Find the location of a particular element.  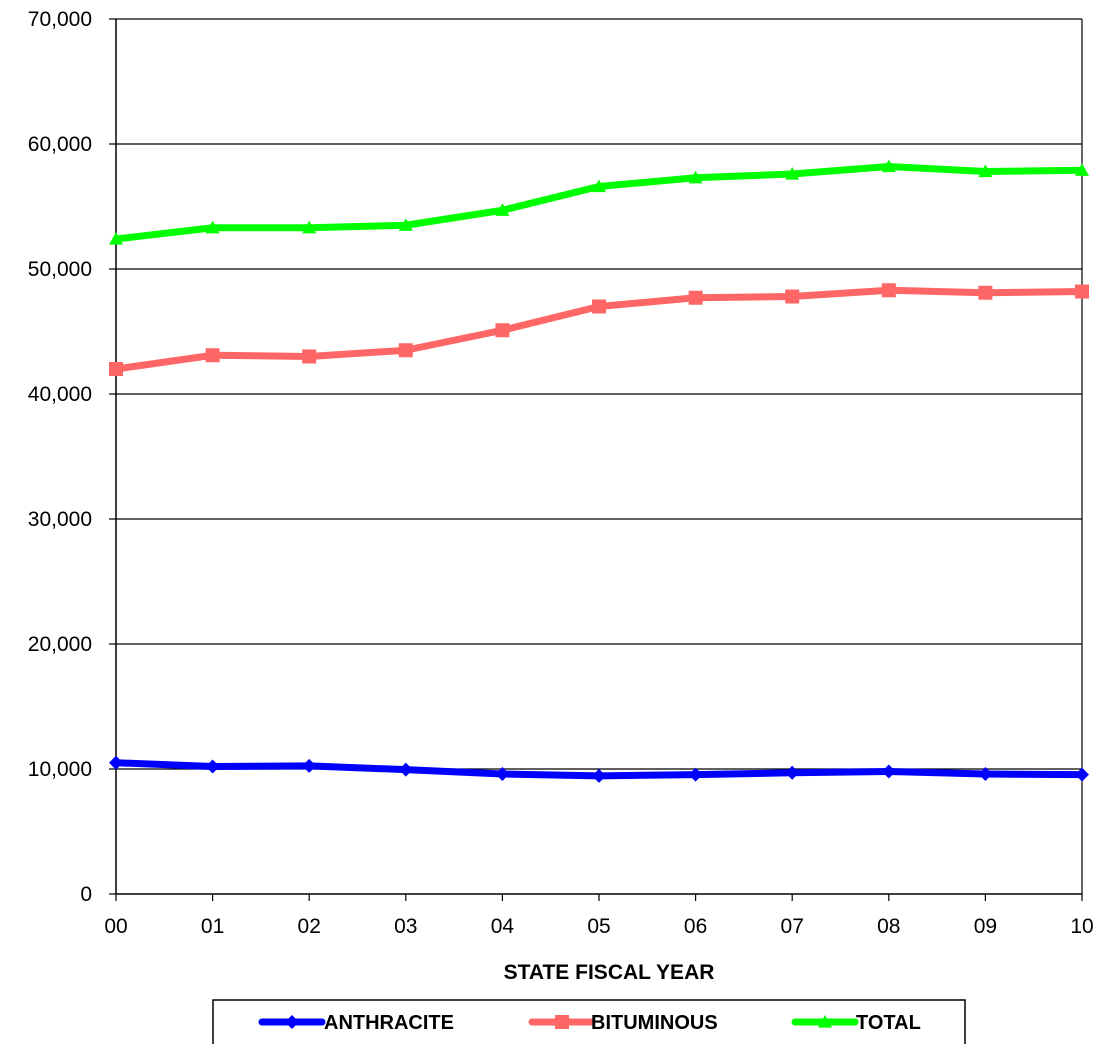

series-line-total is located at coordinates (599, 203).